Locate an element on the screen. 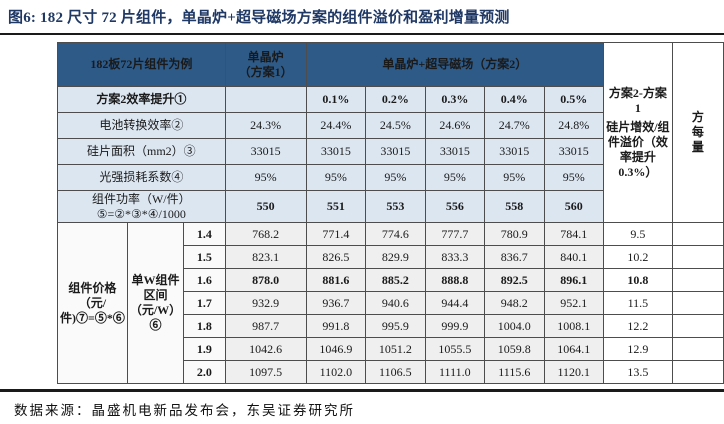 The image size is (724, 424). matrix-label-module-price: 组件价格（元/件)⑦=⑤*⑥ is located at coordinates (92, 303).